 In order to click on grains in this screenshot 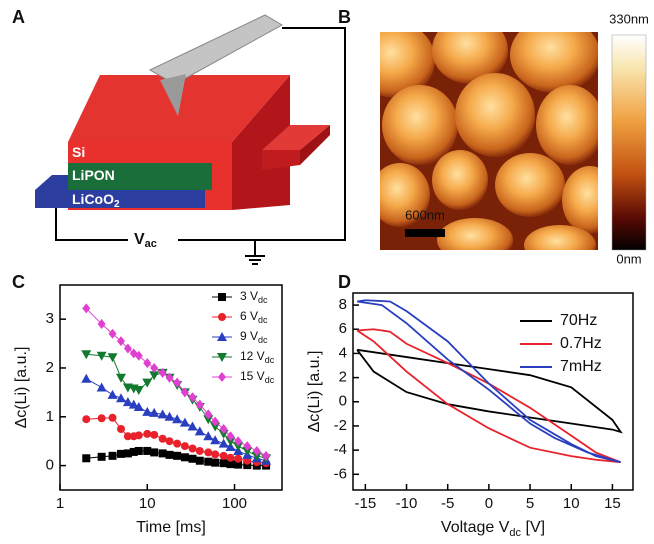, I will do `click(489, 141)`.